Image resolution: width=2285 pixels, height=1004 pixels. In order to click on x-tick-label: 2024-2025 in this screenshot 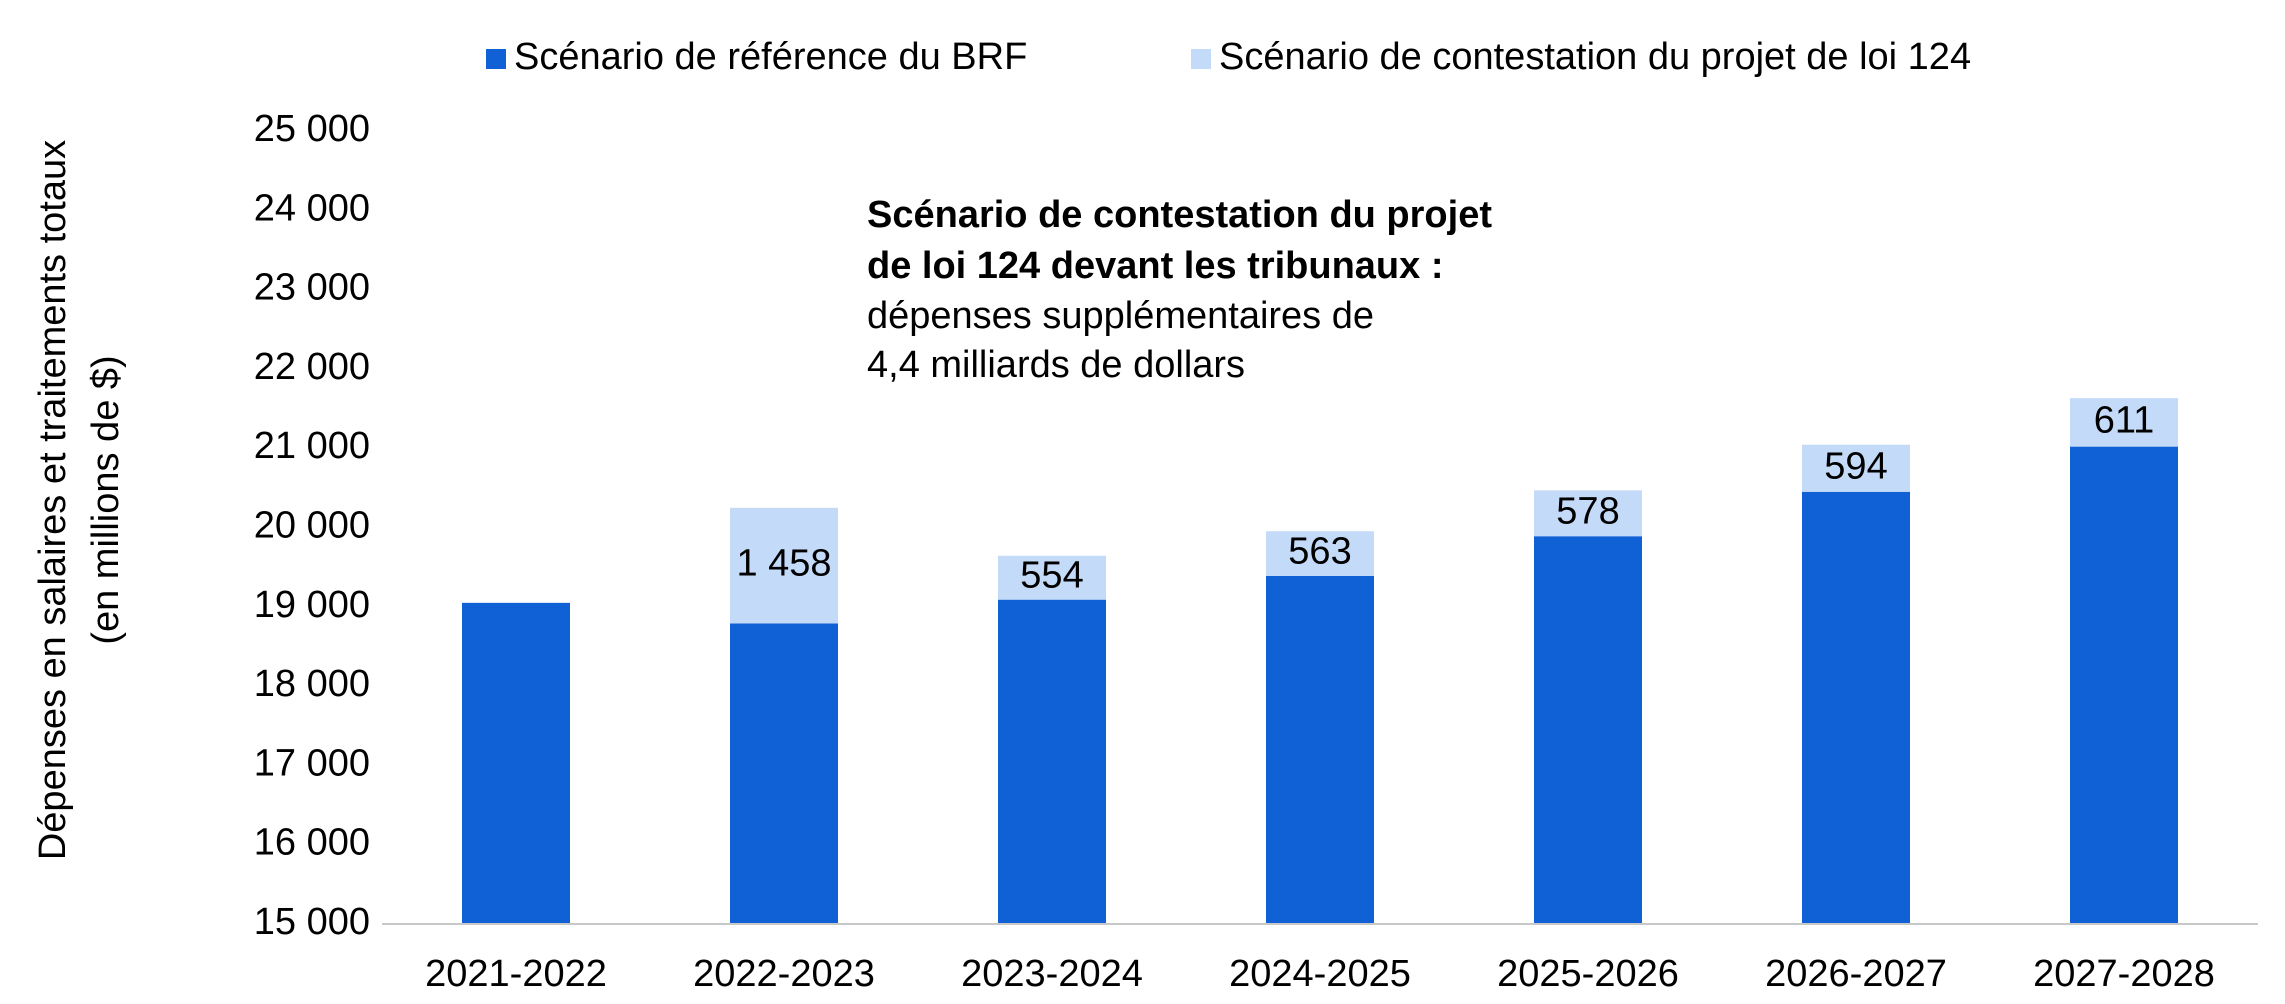, I will do `click(1320, 974)`.